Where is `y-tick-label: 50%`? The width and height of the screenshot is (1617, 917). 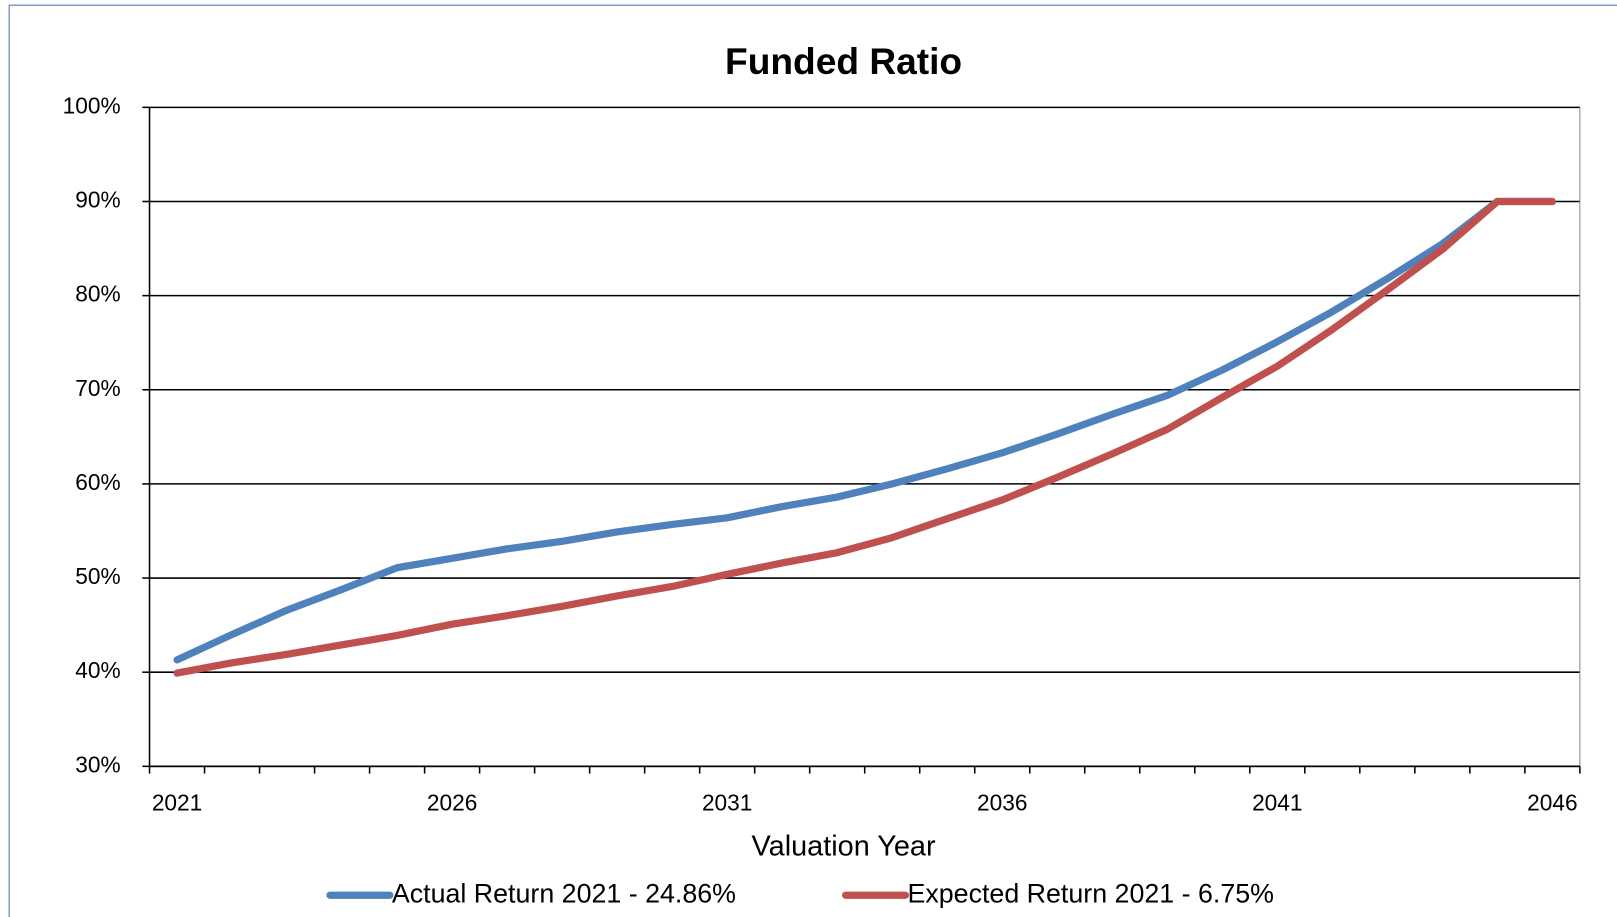
y-tick-label: 50% is located at coordinates (97, 576).